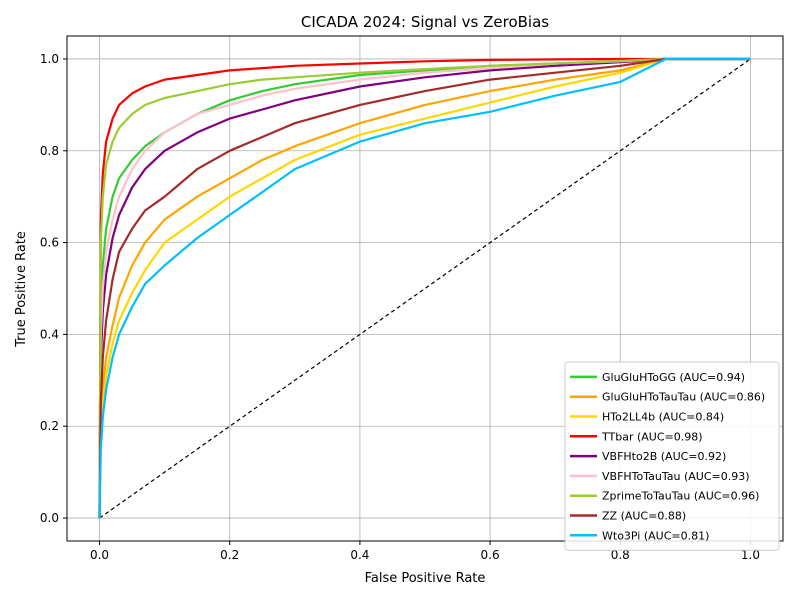 Image resolution: width=800 pixels, height=600 pixels. Describe the element at coordinates (490, 555) in the screenshot. I see `x-tick-label: 0.6` at that location.